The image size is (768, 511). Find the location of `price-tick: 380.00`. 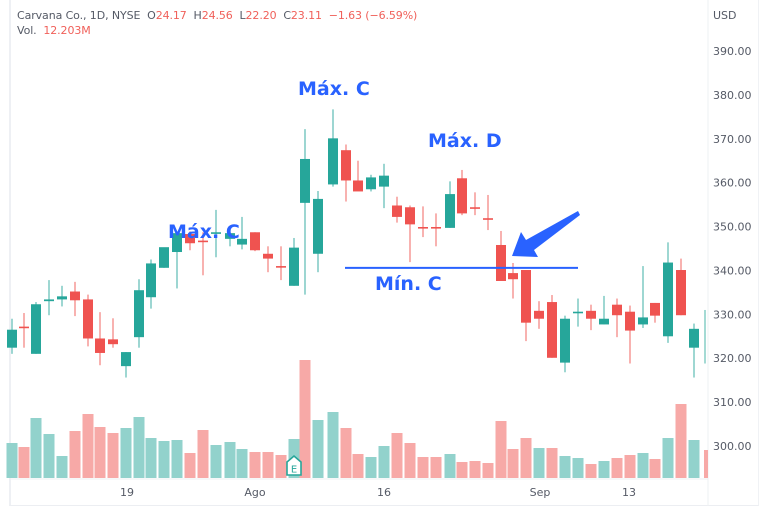

price-tick: 380.00 is located at coordinates (732, 95).